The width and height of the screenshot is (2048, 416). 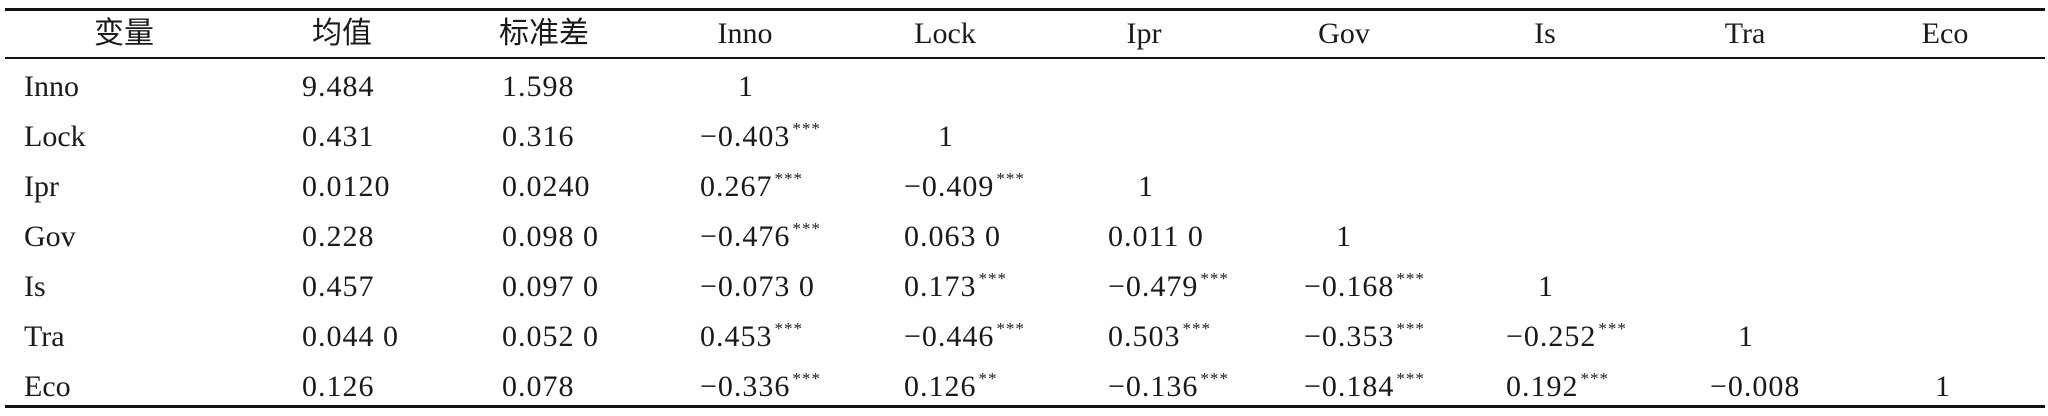 I want to click on variable-name: Lock, so click(x=55, y=136).